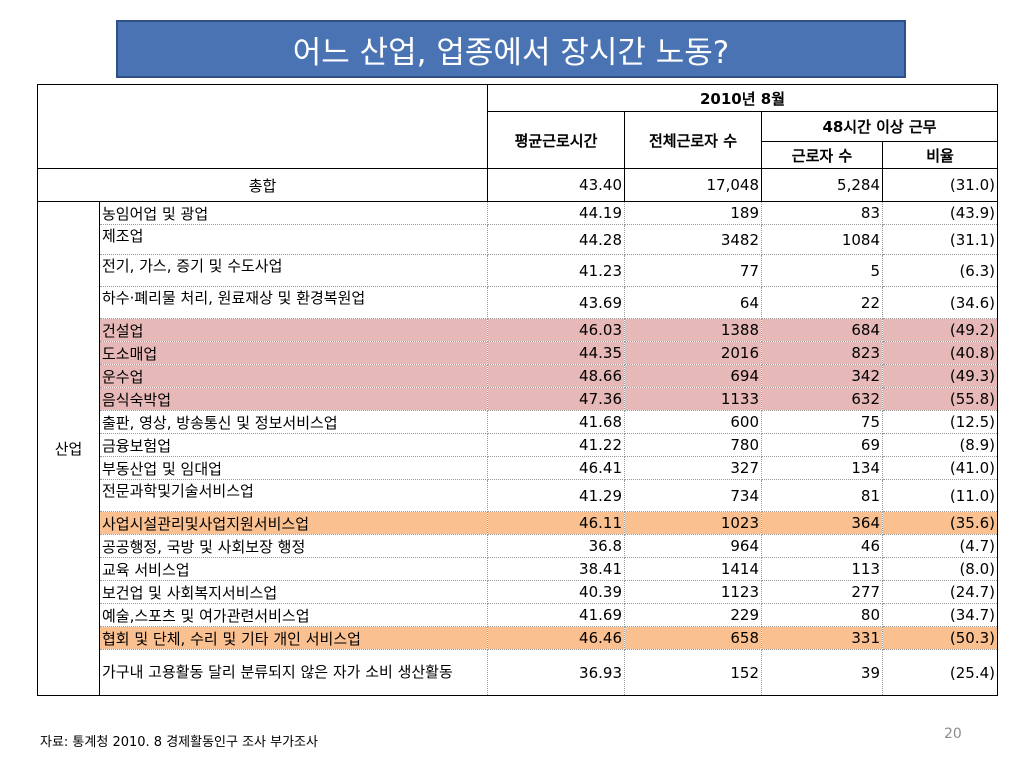 The width and height of the screenshot is (1024, 768). Describe the element at coordinates (293, 468) in the screenshot. I see `industry-name: 부동산업 및 임대업` at that location.